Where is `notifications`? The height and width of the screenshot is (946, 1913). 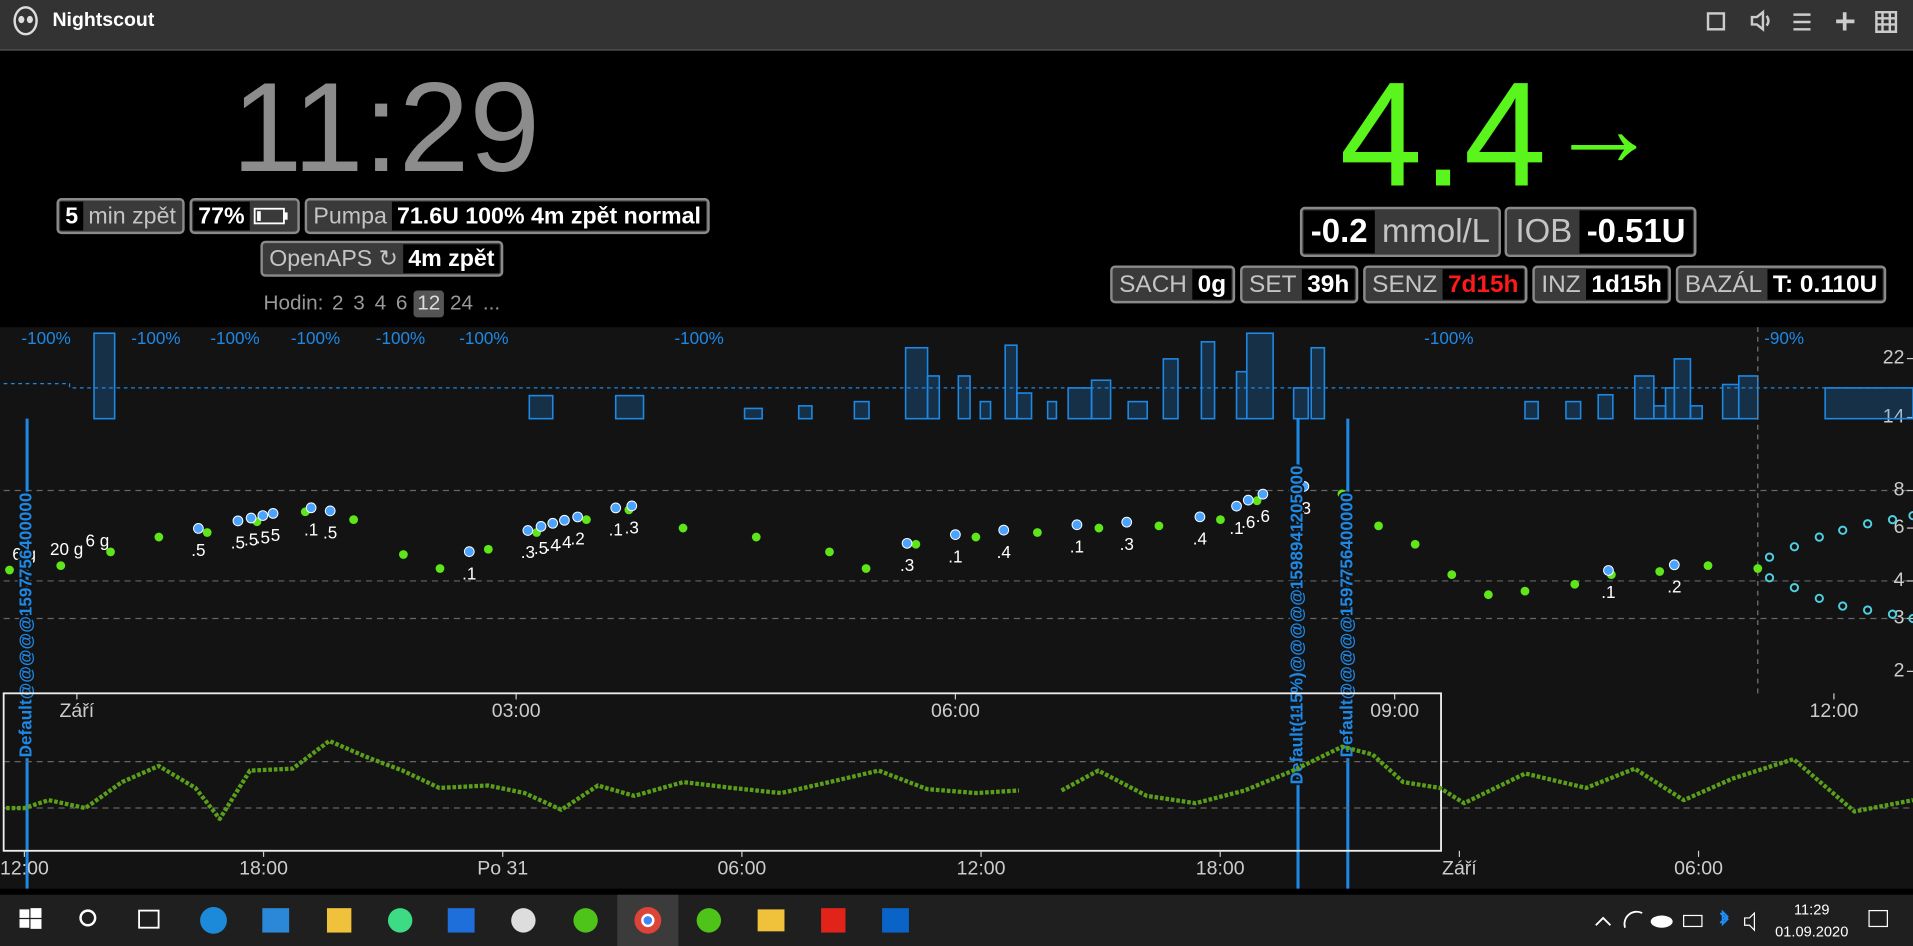 notifications is located at coordinates (1878, 918).